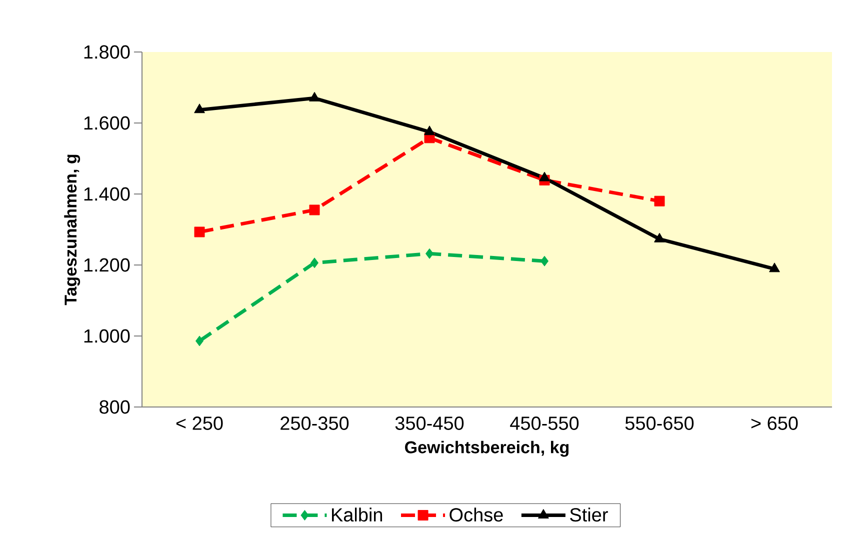 Image resolution: width=853 pixels, height=545 pixels. I want to click on x-axis-title: Gewichtsbereich, kg, so click(487, 448).